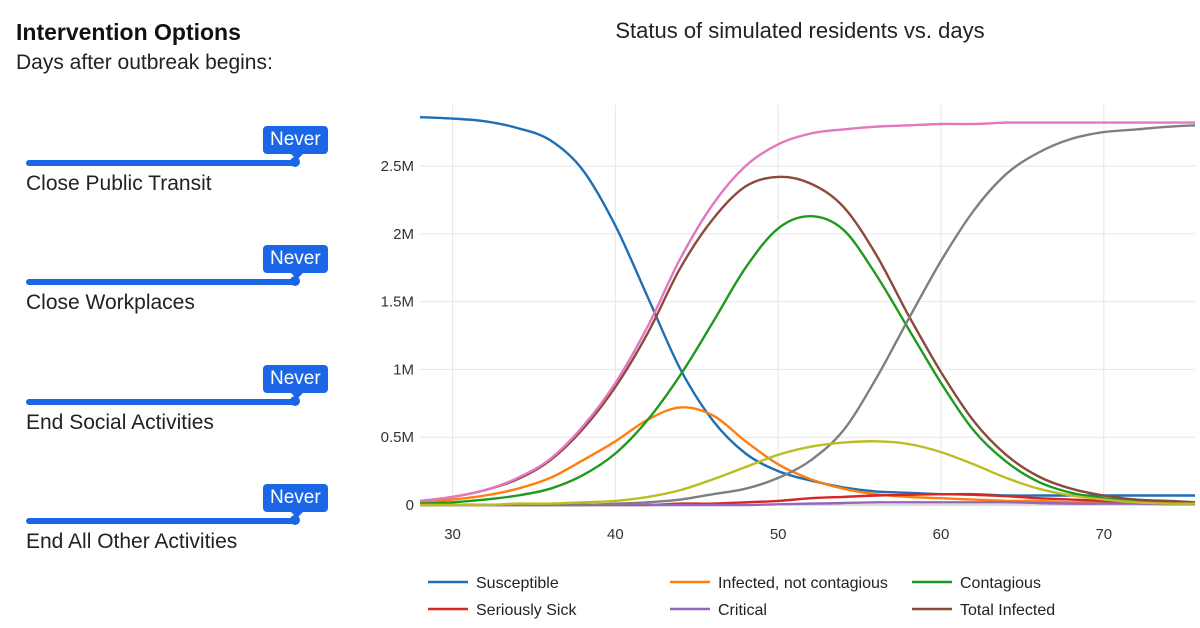 Image resolution: width=1200 pixels, height=628 pixels. What do you see at coordinates (110, 302) in the screenshot?
I see `slider-label: Close Workplaces` at bounding box center [110, 302].